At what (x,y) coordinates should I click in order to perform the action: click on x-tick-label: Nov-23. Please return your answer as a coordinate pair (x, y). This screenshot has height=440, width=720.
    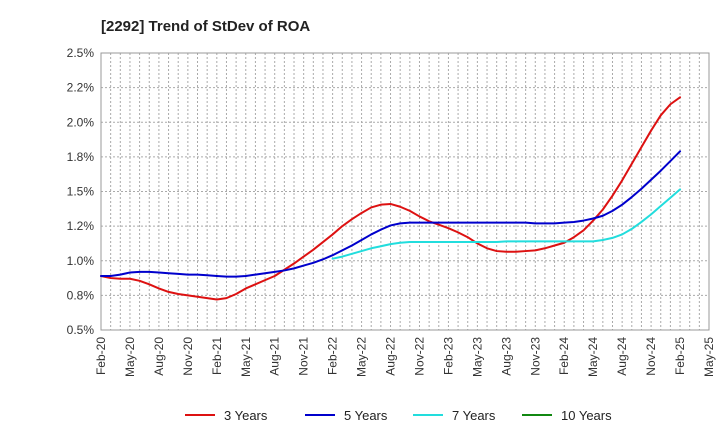
    Looking at the image, I should click on (535, 356).